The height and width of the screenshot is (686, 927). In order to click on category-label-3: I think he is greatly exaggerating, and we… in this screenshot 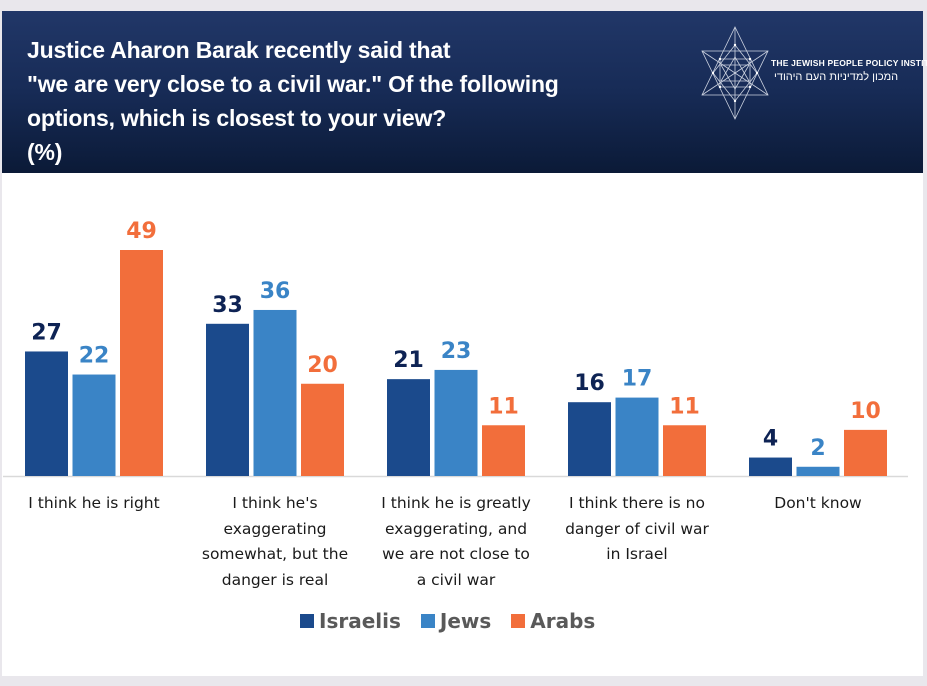, I will do `click(456, 542)`.